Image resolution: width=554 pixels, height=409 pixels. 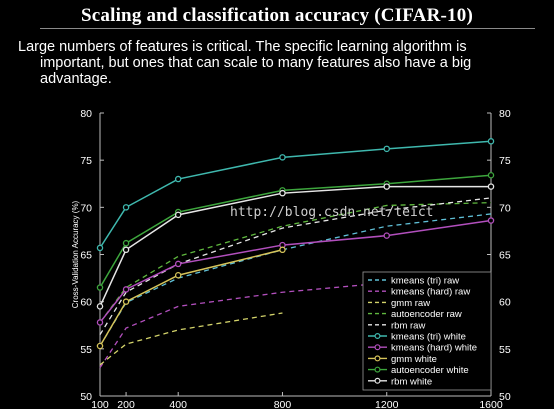 What do you see at coordinates (505, 350) in the screenshot?
I see `y-tick-label-right: 55` at bounding box center [505, 350].